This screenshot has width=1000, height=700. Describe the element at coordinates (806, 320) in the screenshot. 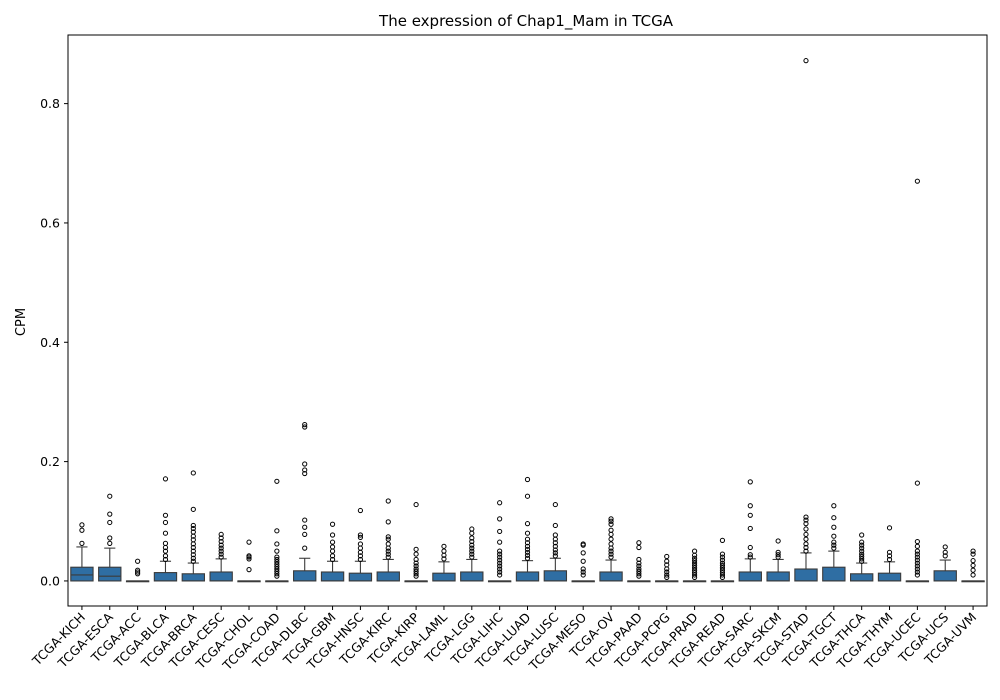

I see `box-tcga-stad` at that location.